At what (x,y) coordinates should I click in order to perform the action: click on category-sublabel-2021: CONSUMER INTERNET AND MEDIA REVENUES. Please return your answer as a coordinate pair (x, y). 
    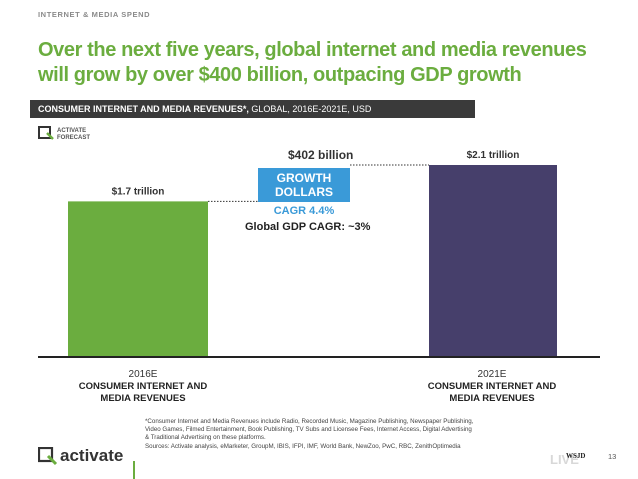
    Looking at the image, I should click on (492, 392).